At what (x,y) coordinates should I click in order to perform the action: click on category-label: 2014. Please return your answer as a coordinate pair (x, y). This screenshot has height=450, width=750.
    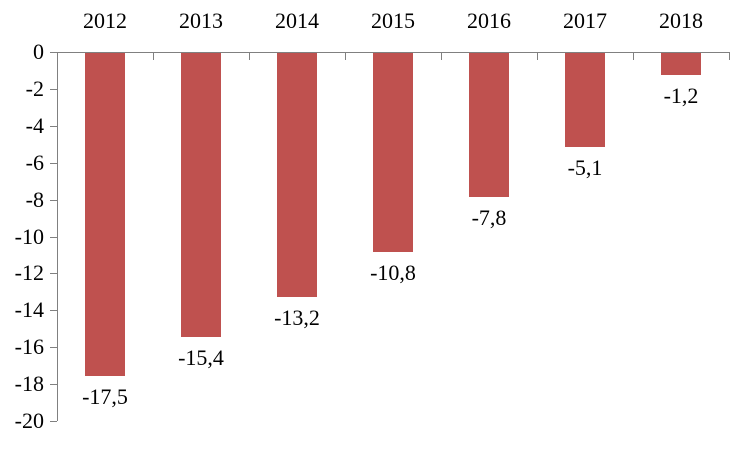
    Looking at the image, I should click on (297, 20).